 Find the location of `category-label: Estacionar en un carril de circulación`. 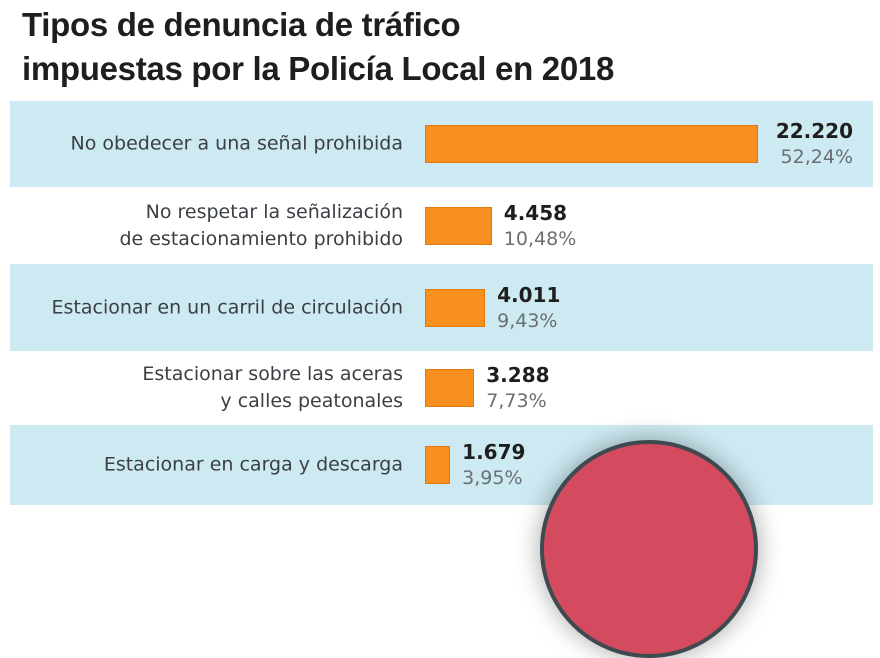

category-label: Estacionar en un carril de circulación is located at coordinates (227, 307).